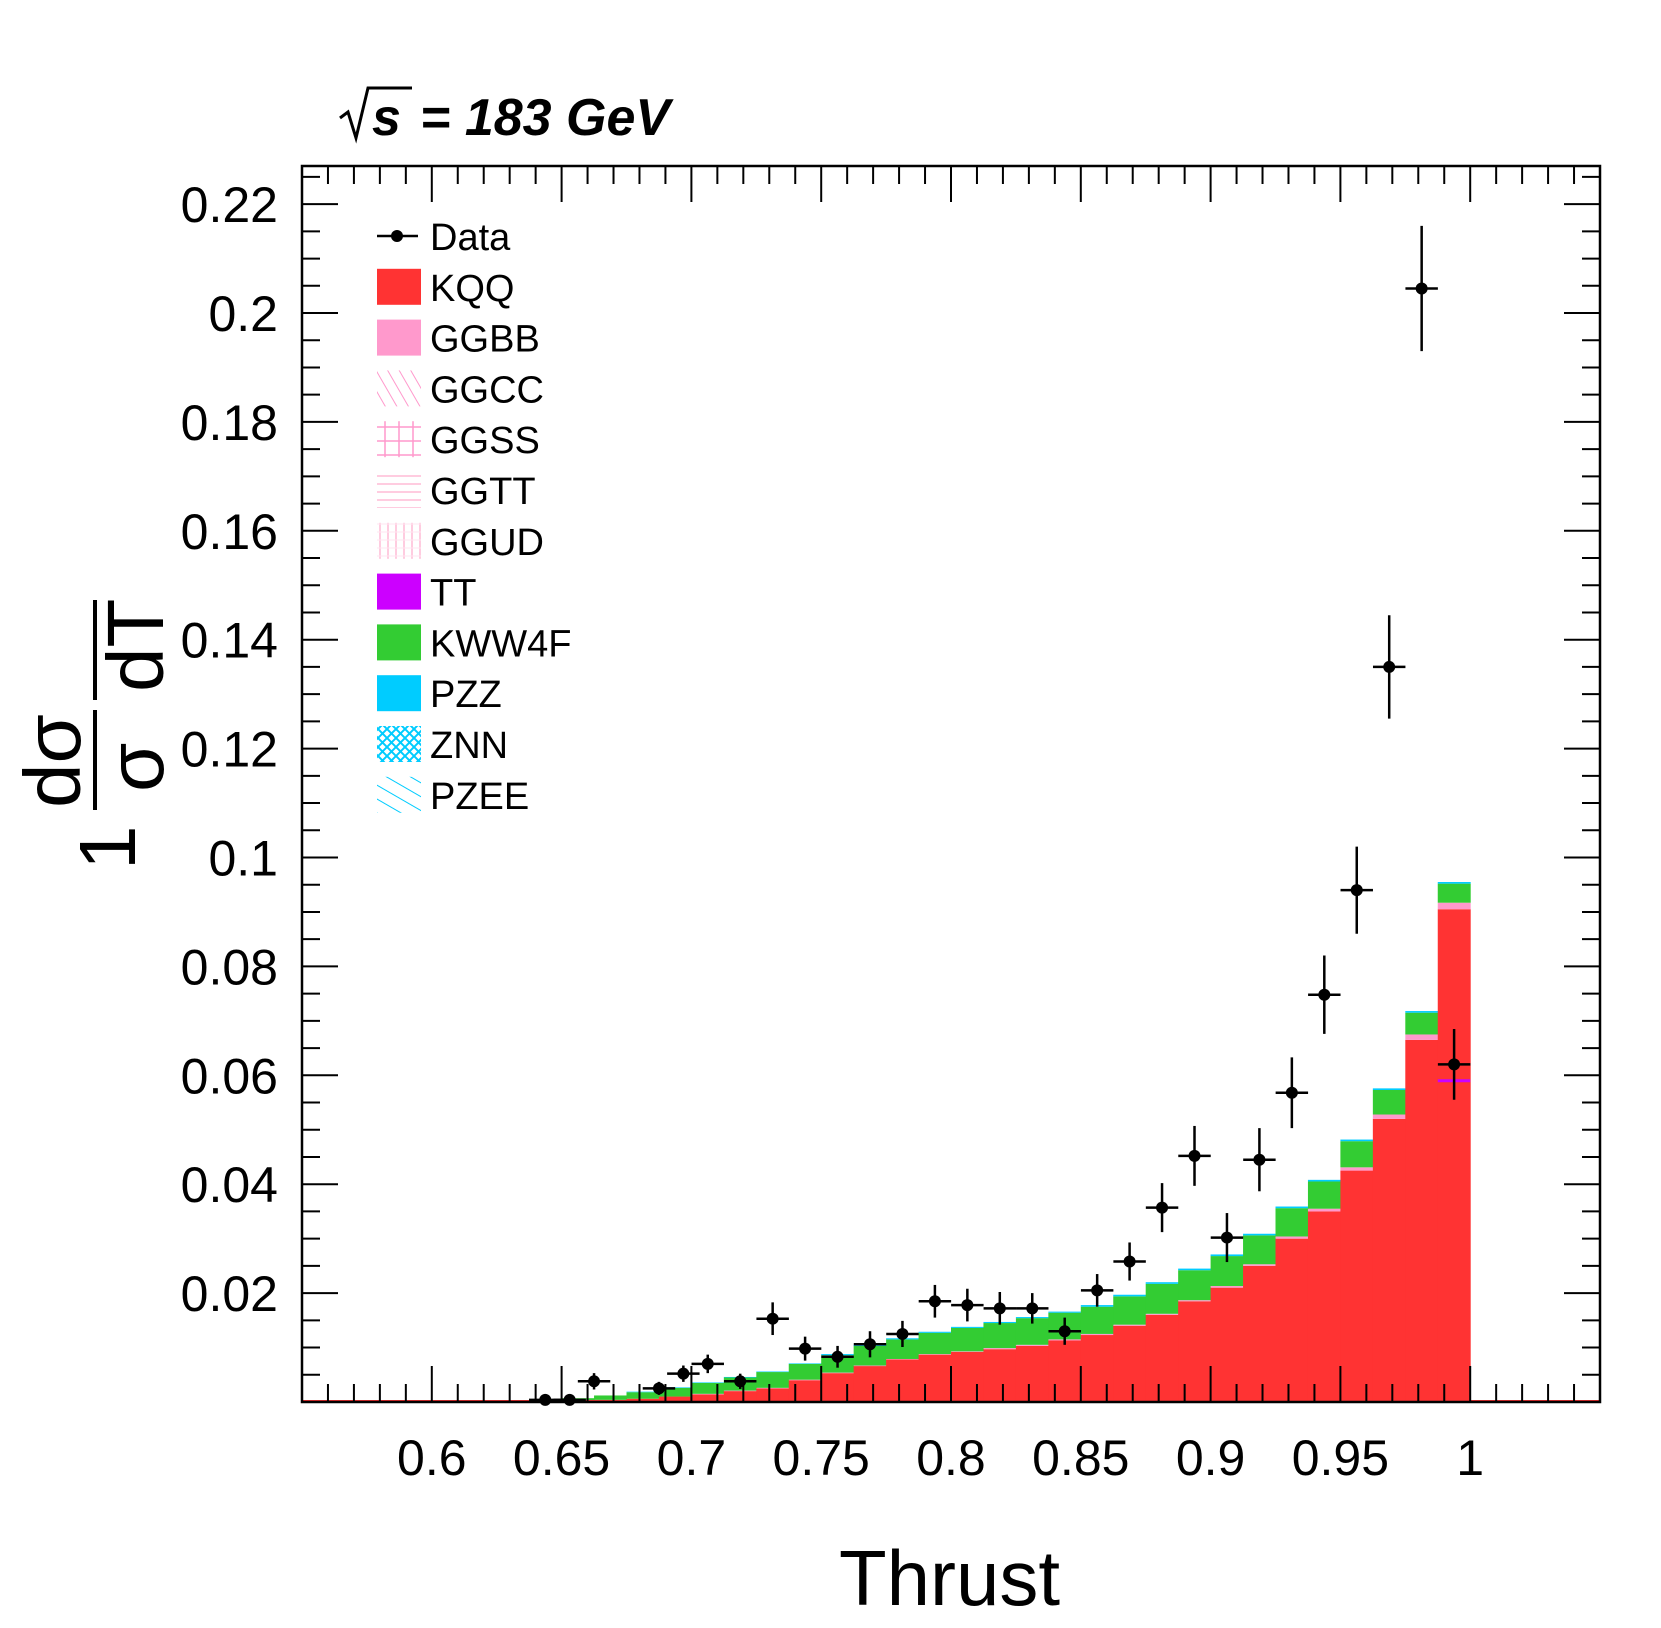 The height and width of the screenshot is (1628, 1661). I want to click on legend-label-znn: ZNN, so click(469, 746).